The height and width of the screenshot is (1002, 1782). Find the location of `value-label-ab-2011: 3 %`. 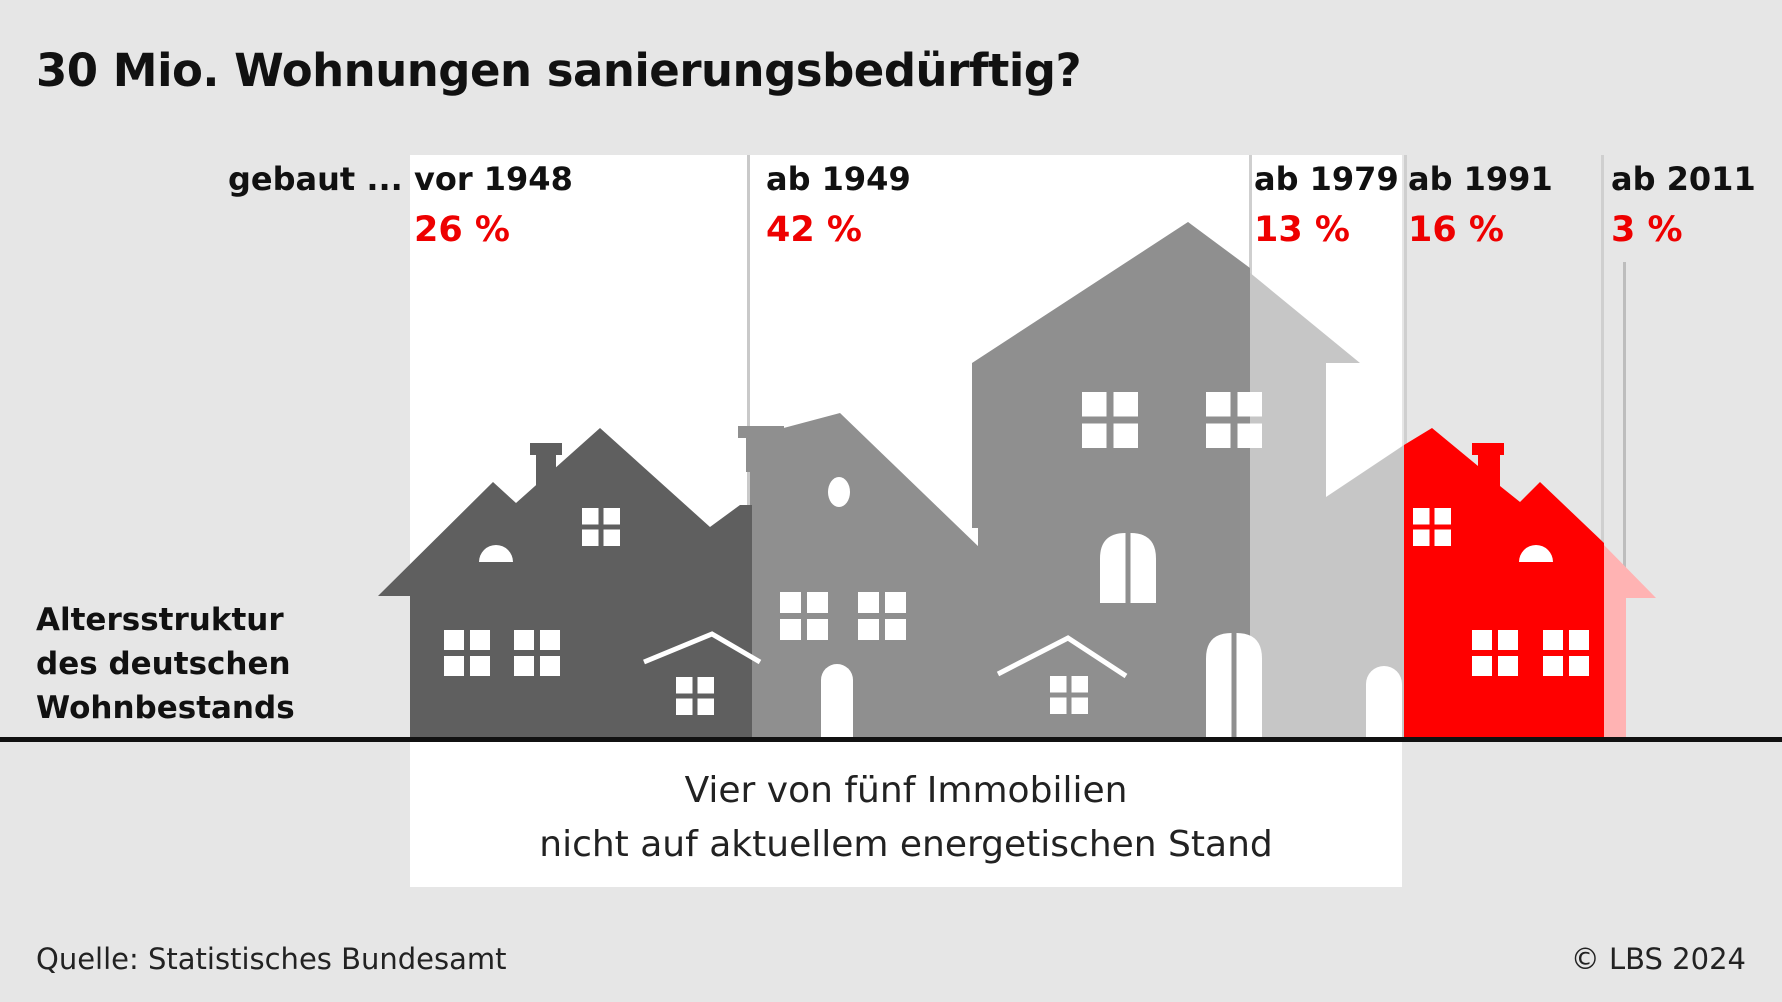

value-label-ab-2011: 3 % is located at coordinates (1647, 230).